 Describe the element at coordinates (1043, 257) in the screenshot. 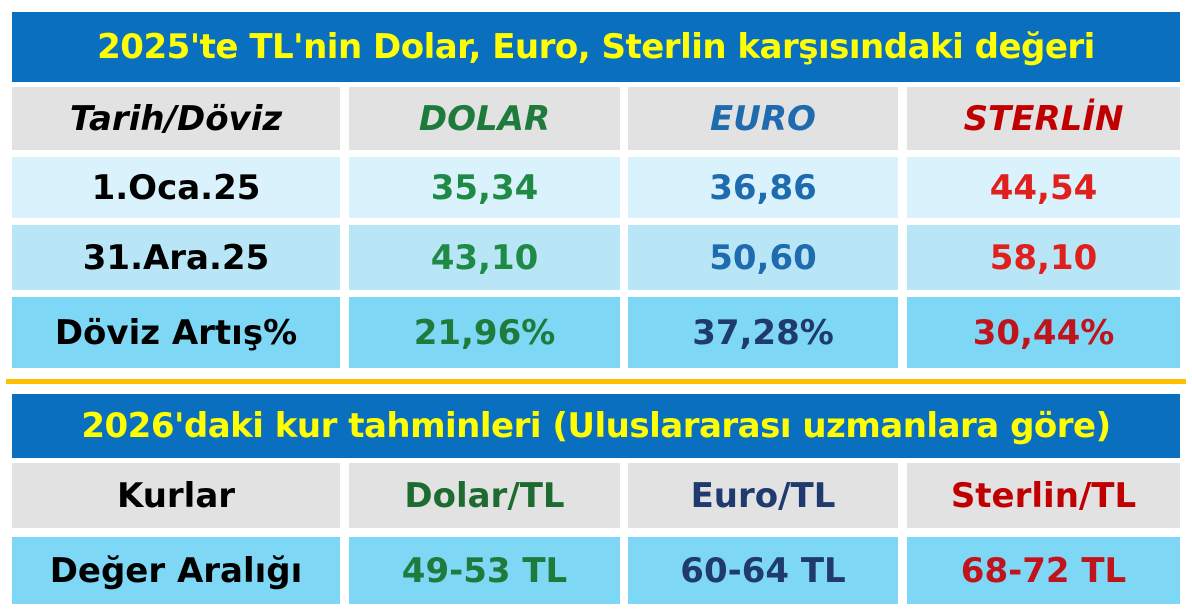

I see `table-cell: 58,10` at that location.